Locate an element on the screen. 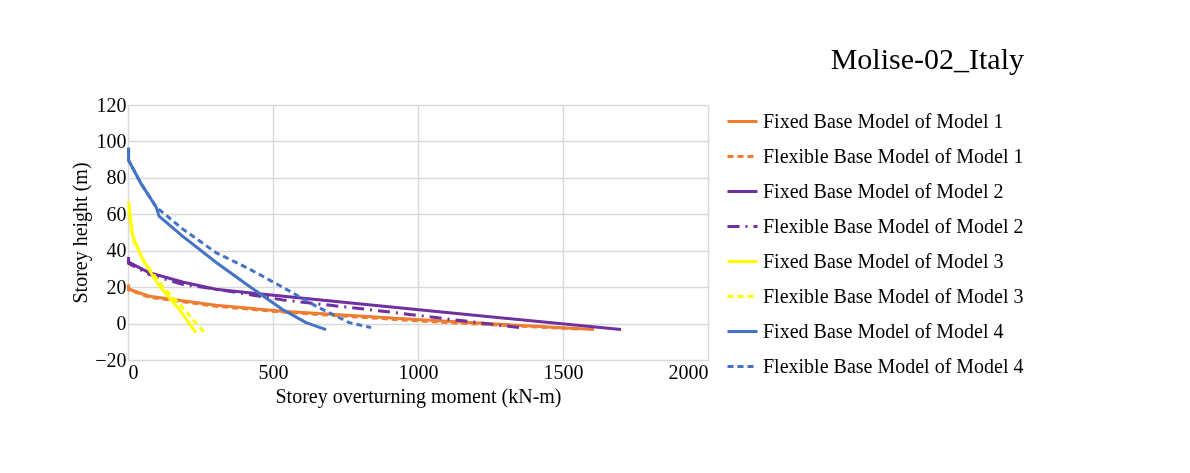 The width and height of the screenshot is (1190, 473). legend-label: Flexible Base Model of Model 2 is located at coordinates (893, 225).